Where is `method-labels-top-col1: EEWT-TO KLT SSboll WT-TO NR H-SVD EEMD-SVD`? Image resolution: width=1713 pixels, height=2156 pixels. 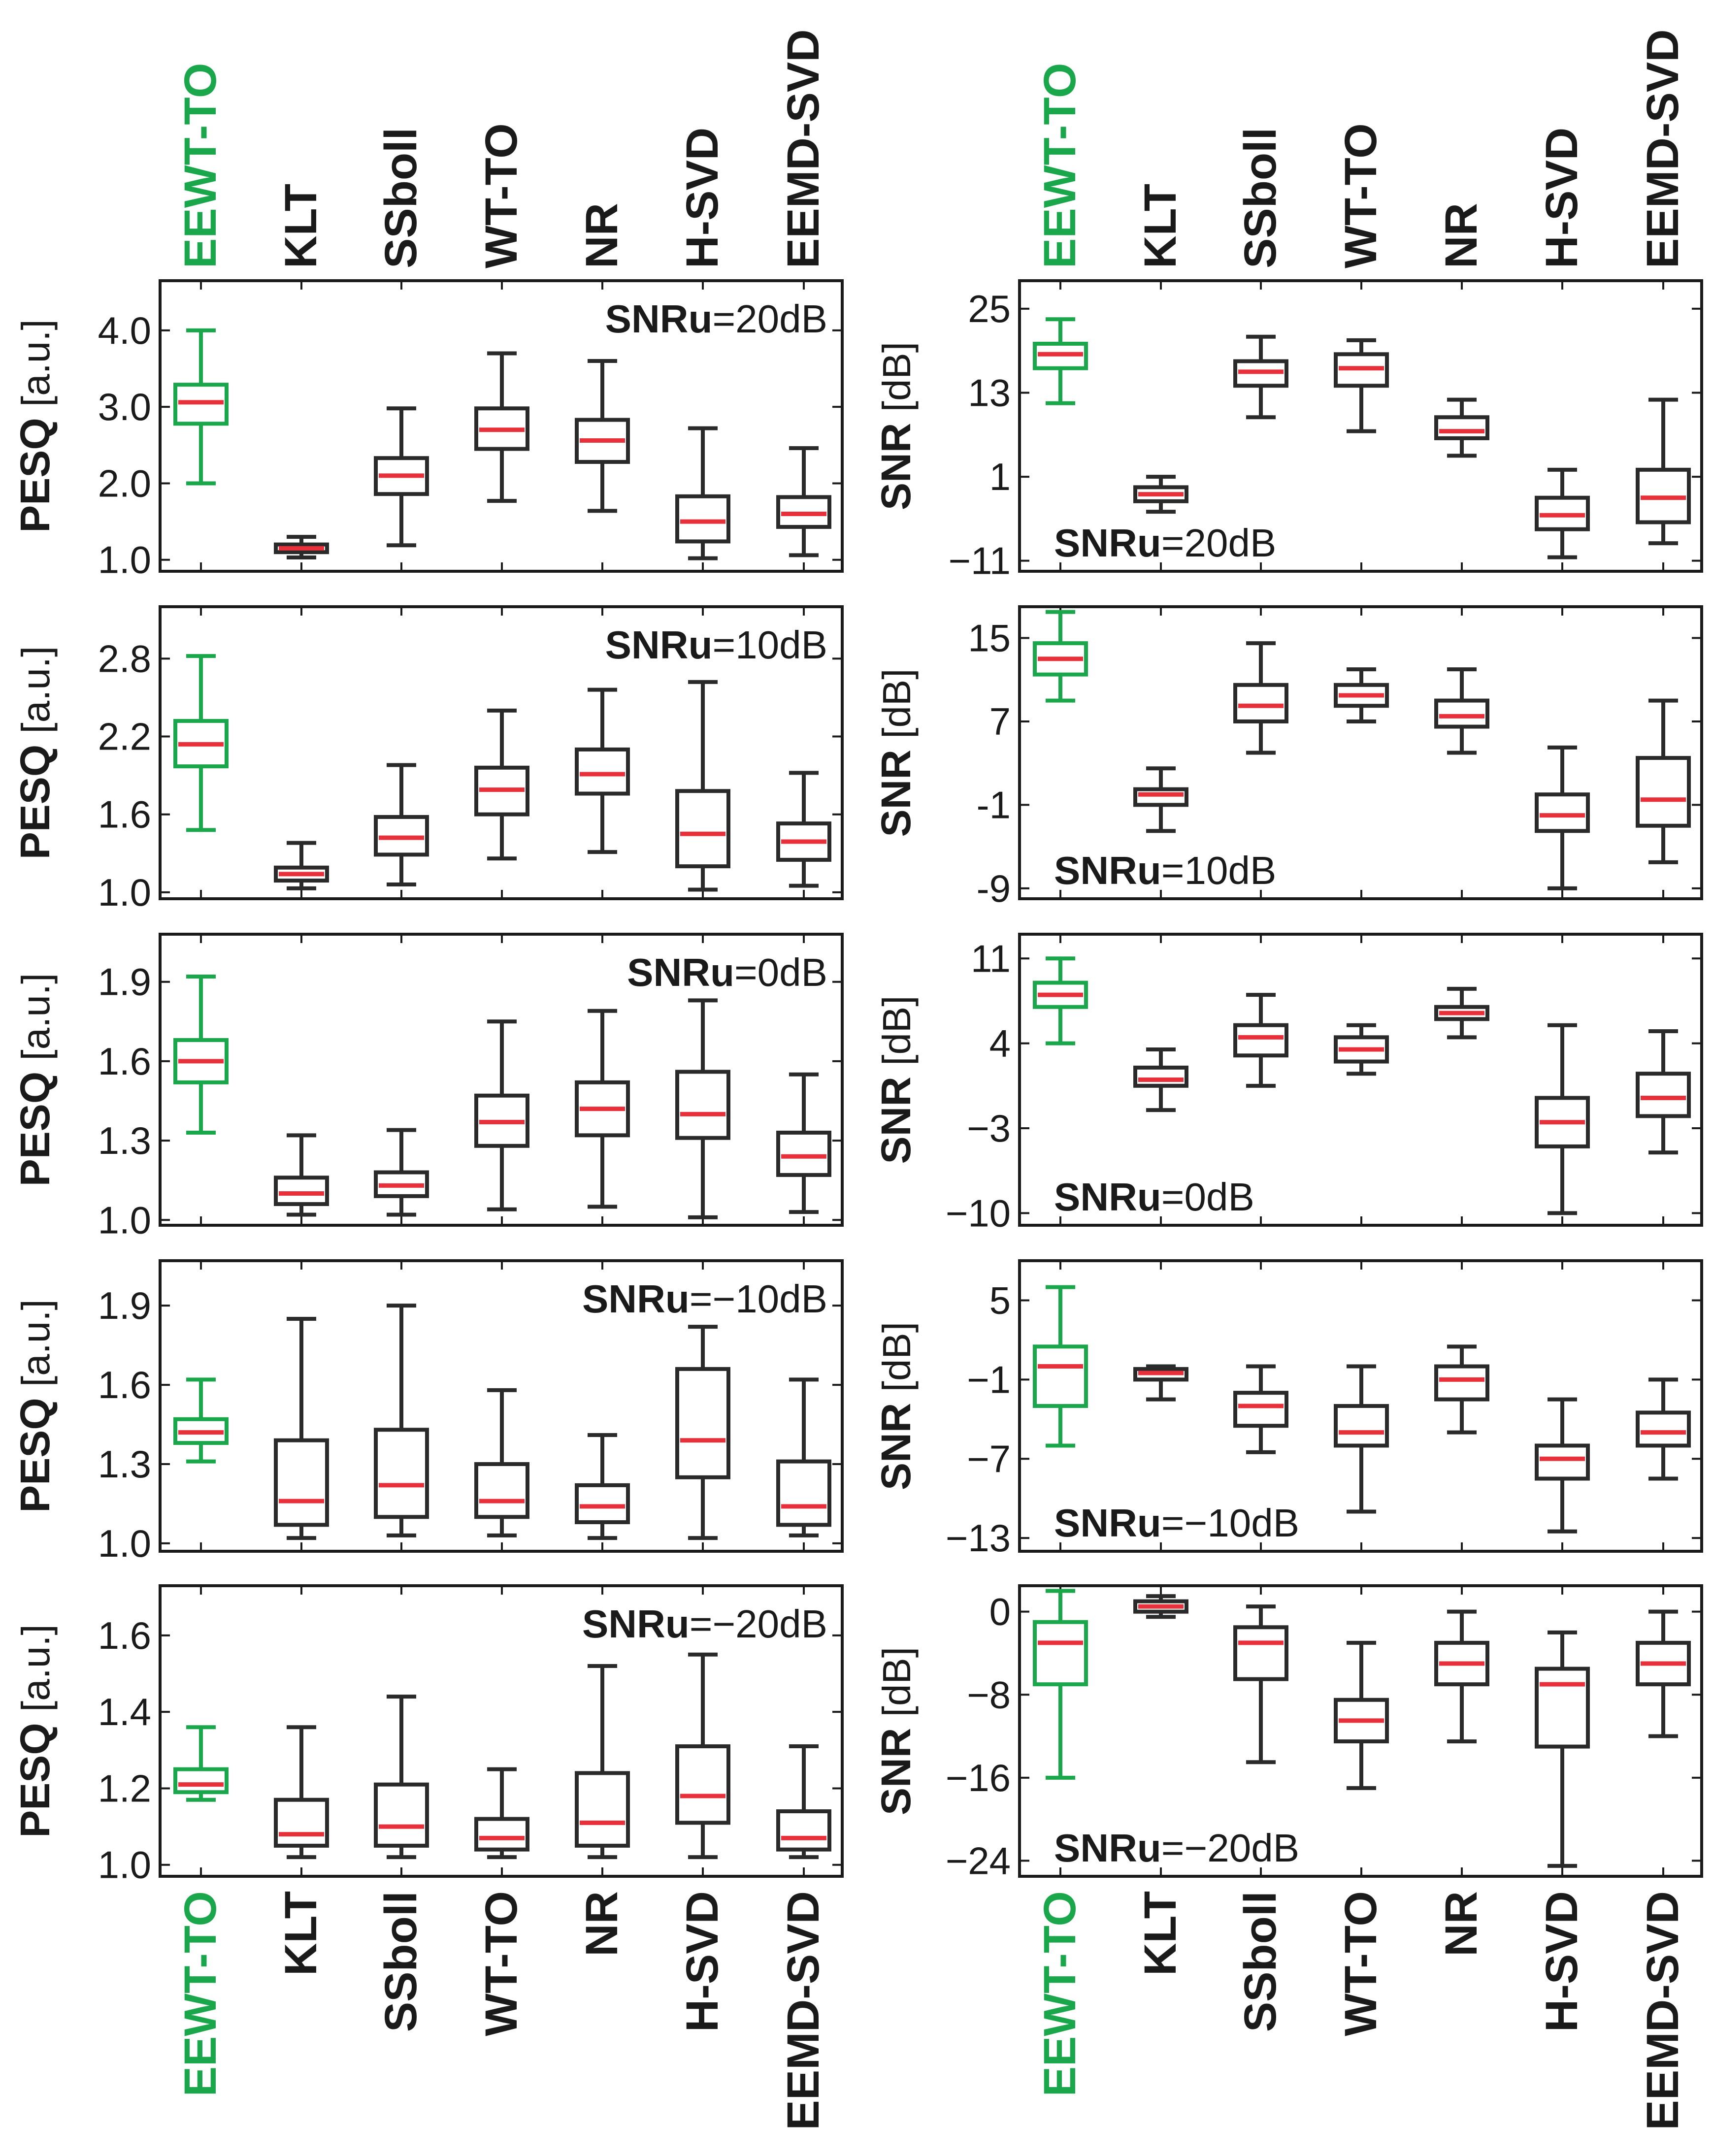 method-labels-top-col1: EEWT-TO KLT SSboll WT-TO NR H-SVD EEMD-SVD is located at coordinates (1362, 149).